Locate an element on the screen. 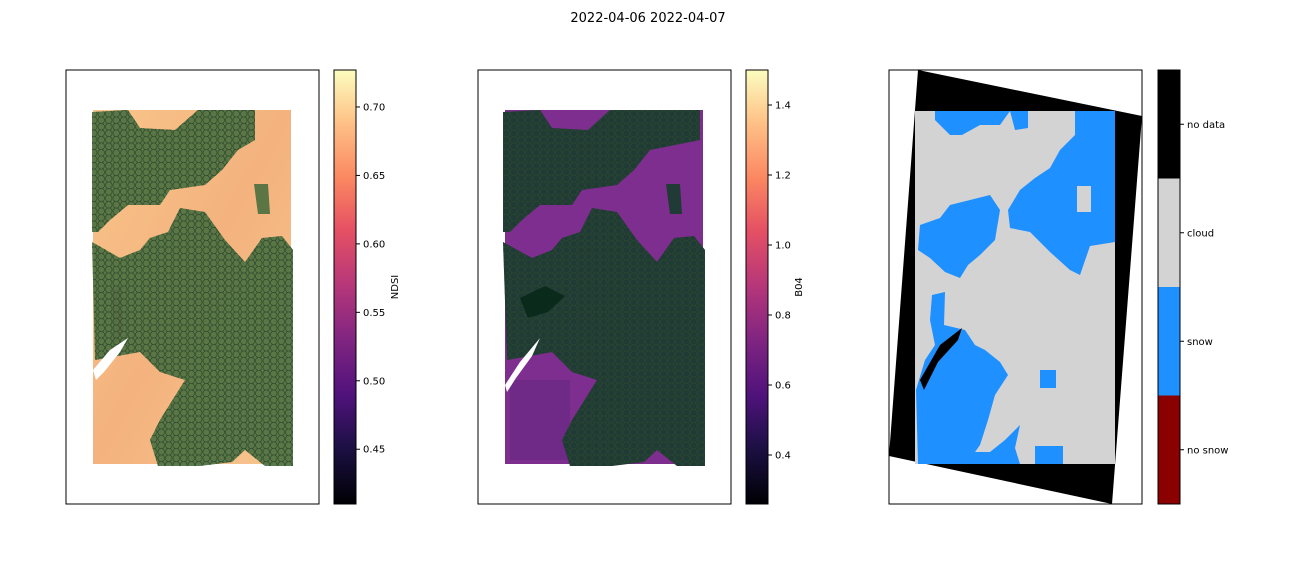 The height and width of the screenshot is (576, 1296). b04-axes-frame is located at coordinates (604, 287).